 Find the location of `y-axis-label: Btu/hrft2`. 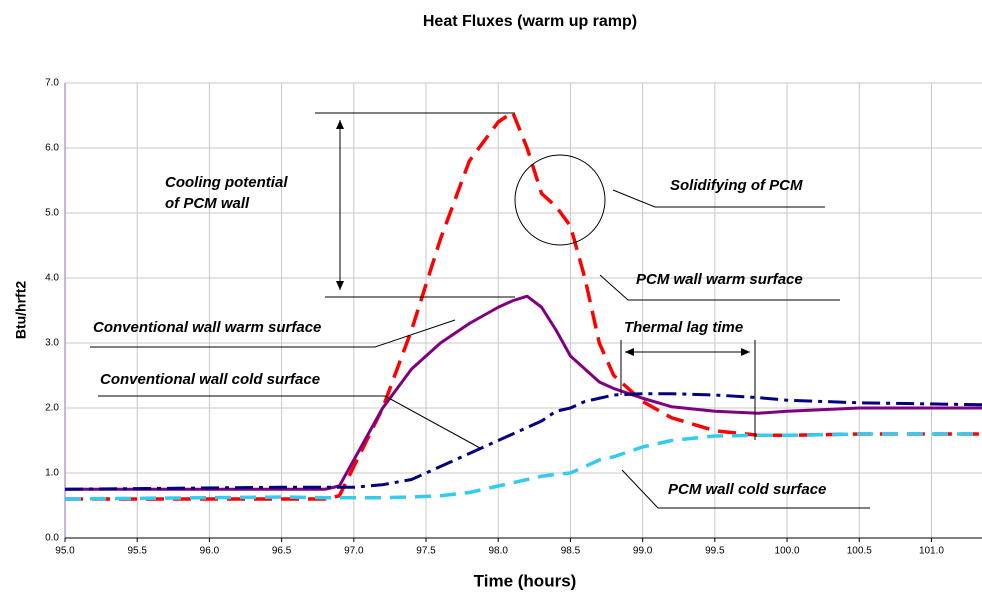

y-axis-label: Btu/hrft2 is located at coordinates (21, 310).